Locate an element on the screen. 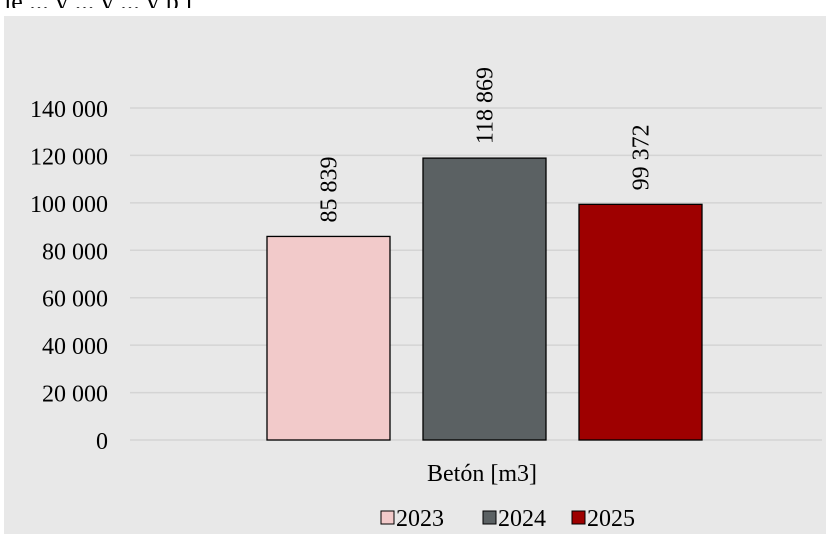 This screenshot has width=828, height=539. legend: 2023 2024 2025 is located at coordinates (507, 519).